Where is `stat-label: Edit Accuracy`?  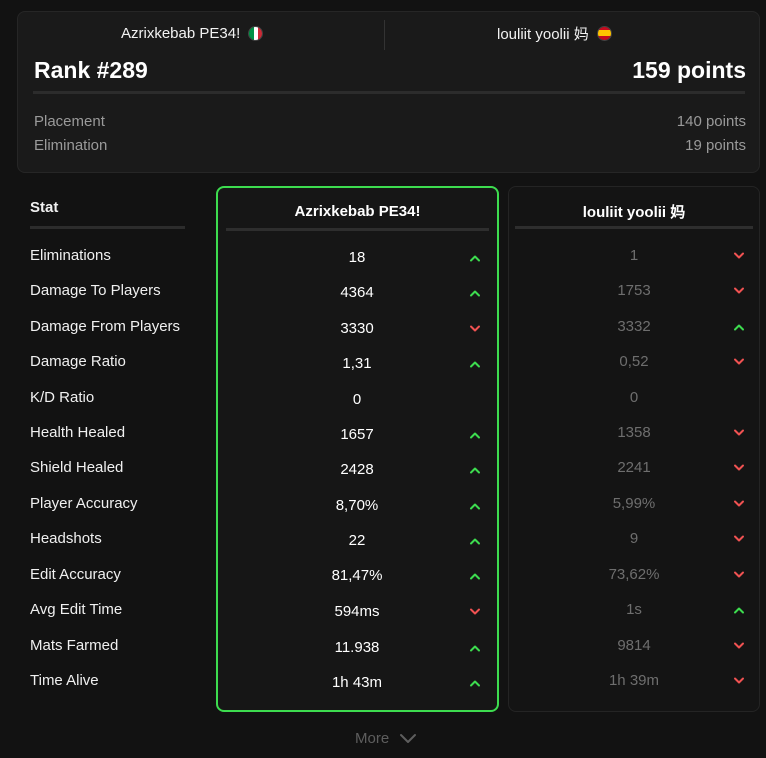 stat-label: Edit Accuracy is located at coordinates (75, 574).